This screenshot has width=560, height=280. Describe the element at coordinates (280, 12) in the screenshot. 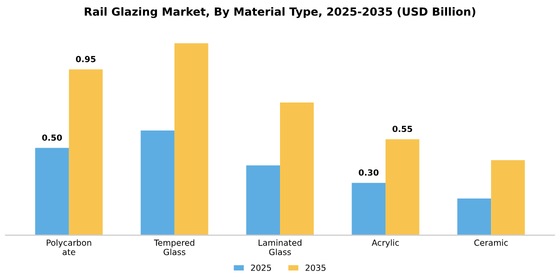

I see `chart-title: Rail Glazing Market, By Material Type, 2025-2035 (USD Billion)` at that location.